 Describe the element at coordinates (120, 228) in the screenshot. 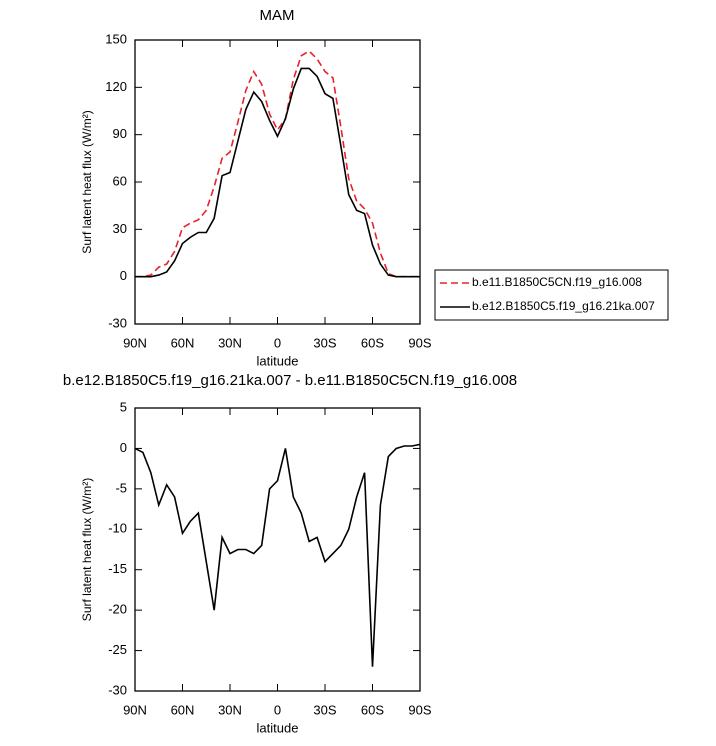

I see `y-tick-label: 30` at that location.